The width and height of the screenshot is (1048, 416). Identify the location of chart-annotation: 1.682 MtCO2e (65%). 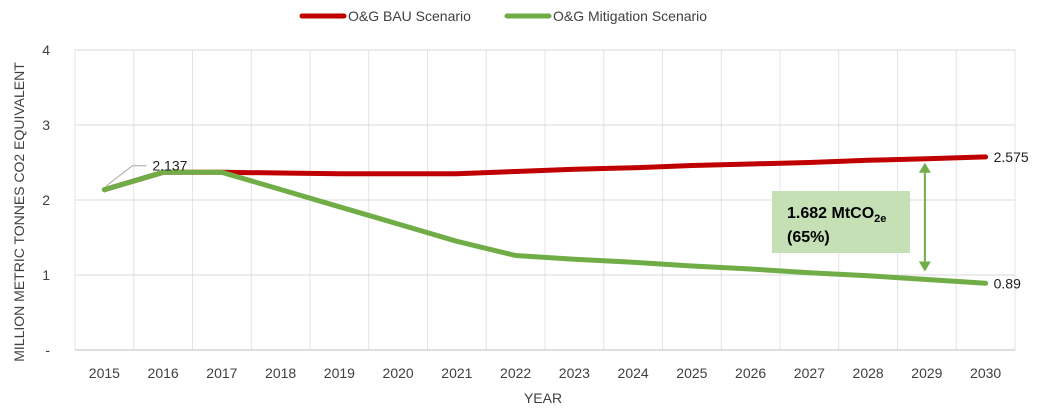
(851, 217).